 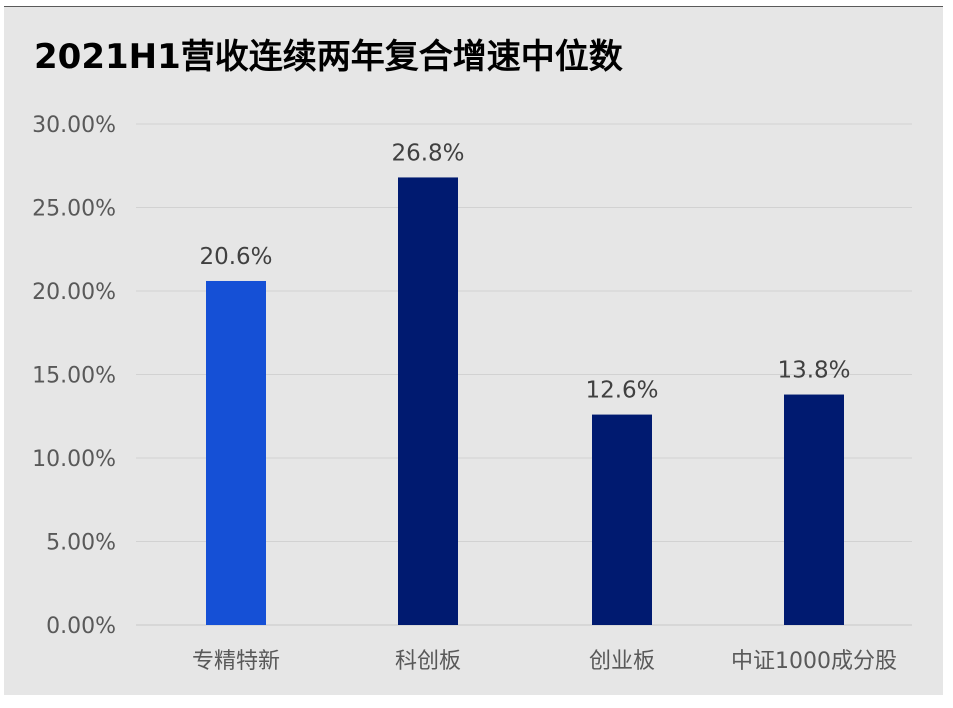 I want to click on y-tick-label: 15.00%, so click(x=74, y=376).